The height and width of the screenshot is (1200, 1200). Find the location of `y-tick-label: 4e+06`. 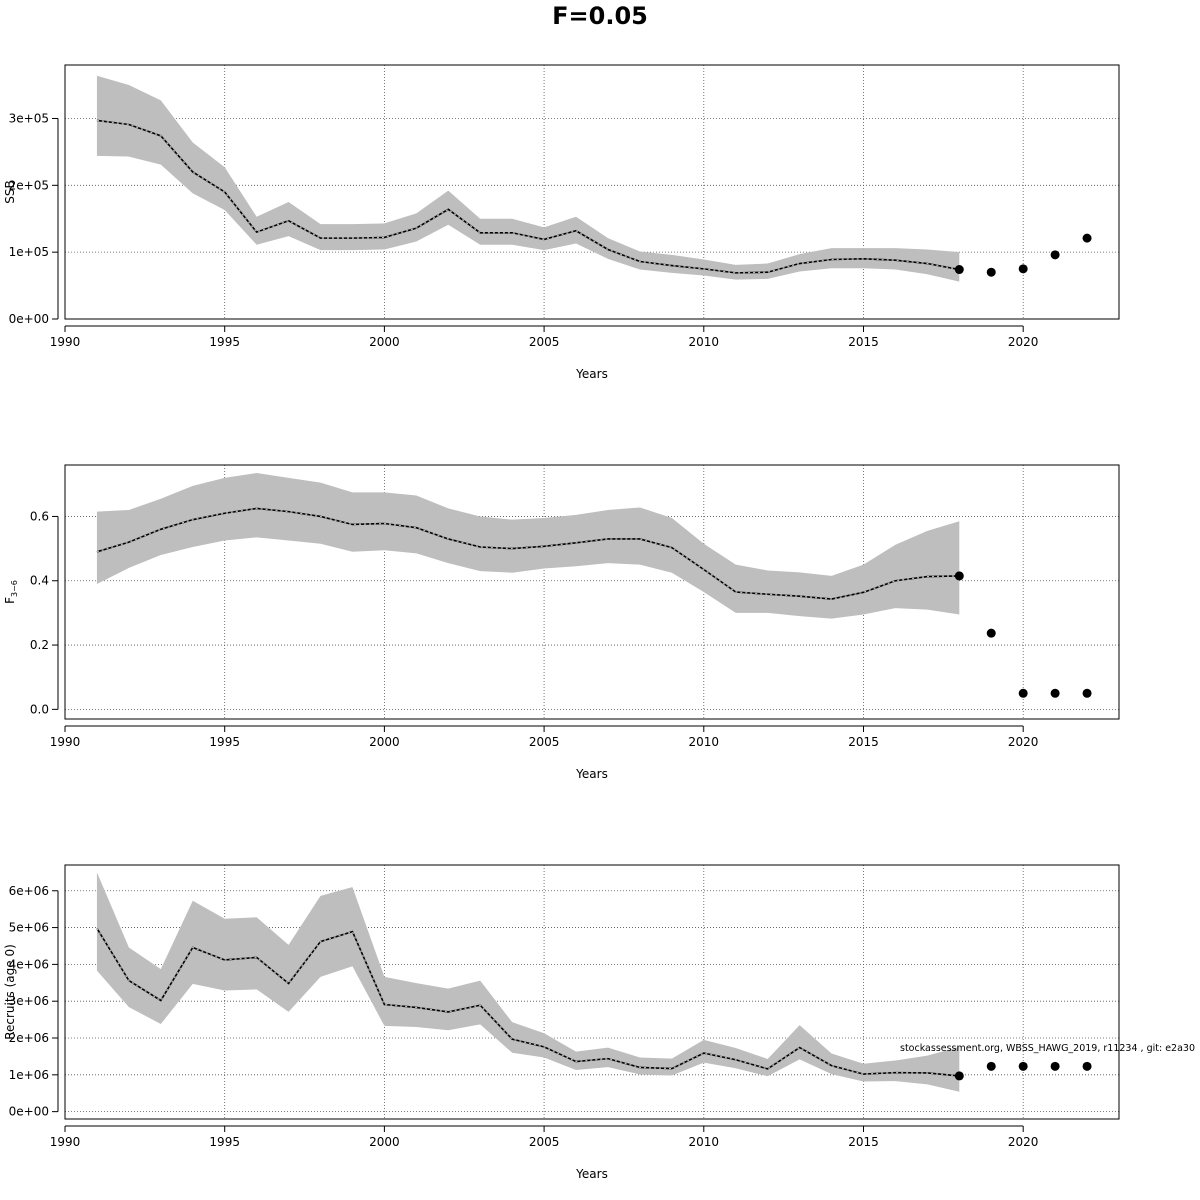

y-tick-label: 4e+06 is located at coordinates (29, 964).